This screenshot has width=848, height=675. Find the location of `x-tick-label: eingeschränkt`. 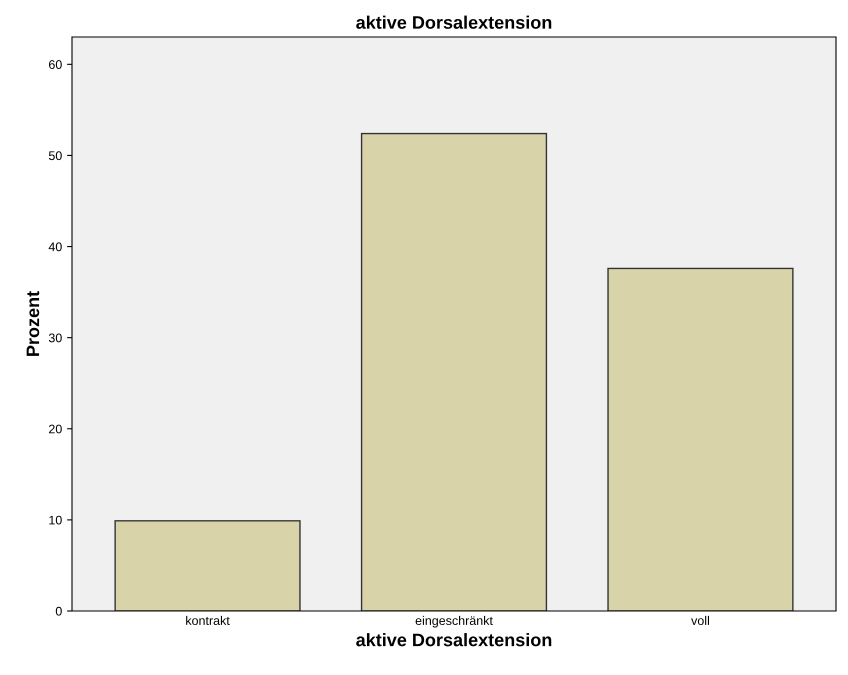

x-tick-label: eingeschränkt is located at coordinates (454, 622).